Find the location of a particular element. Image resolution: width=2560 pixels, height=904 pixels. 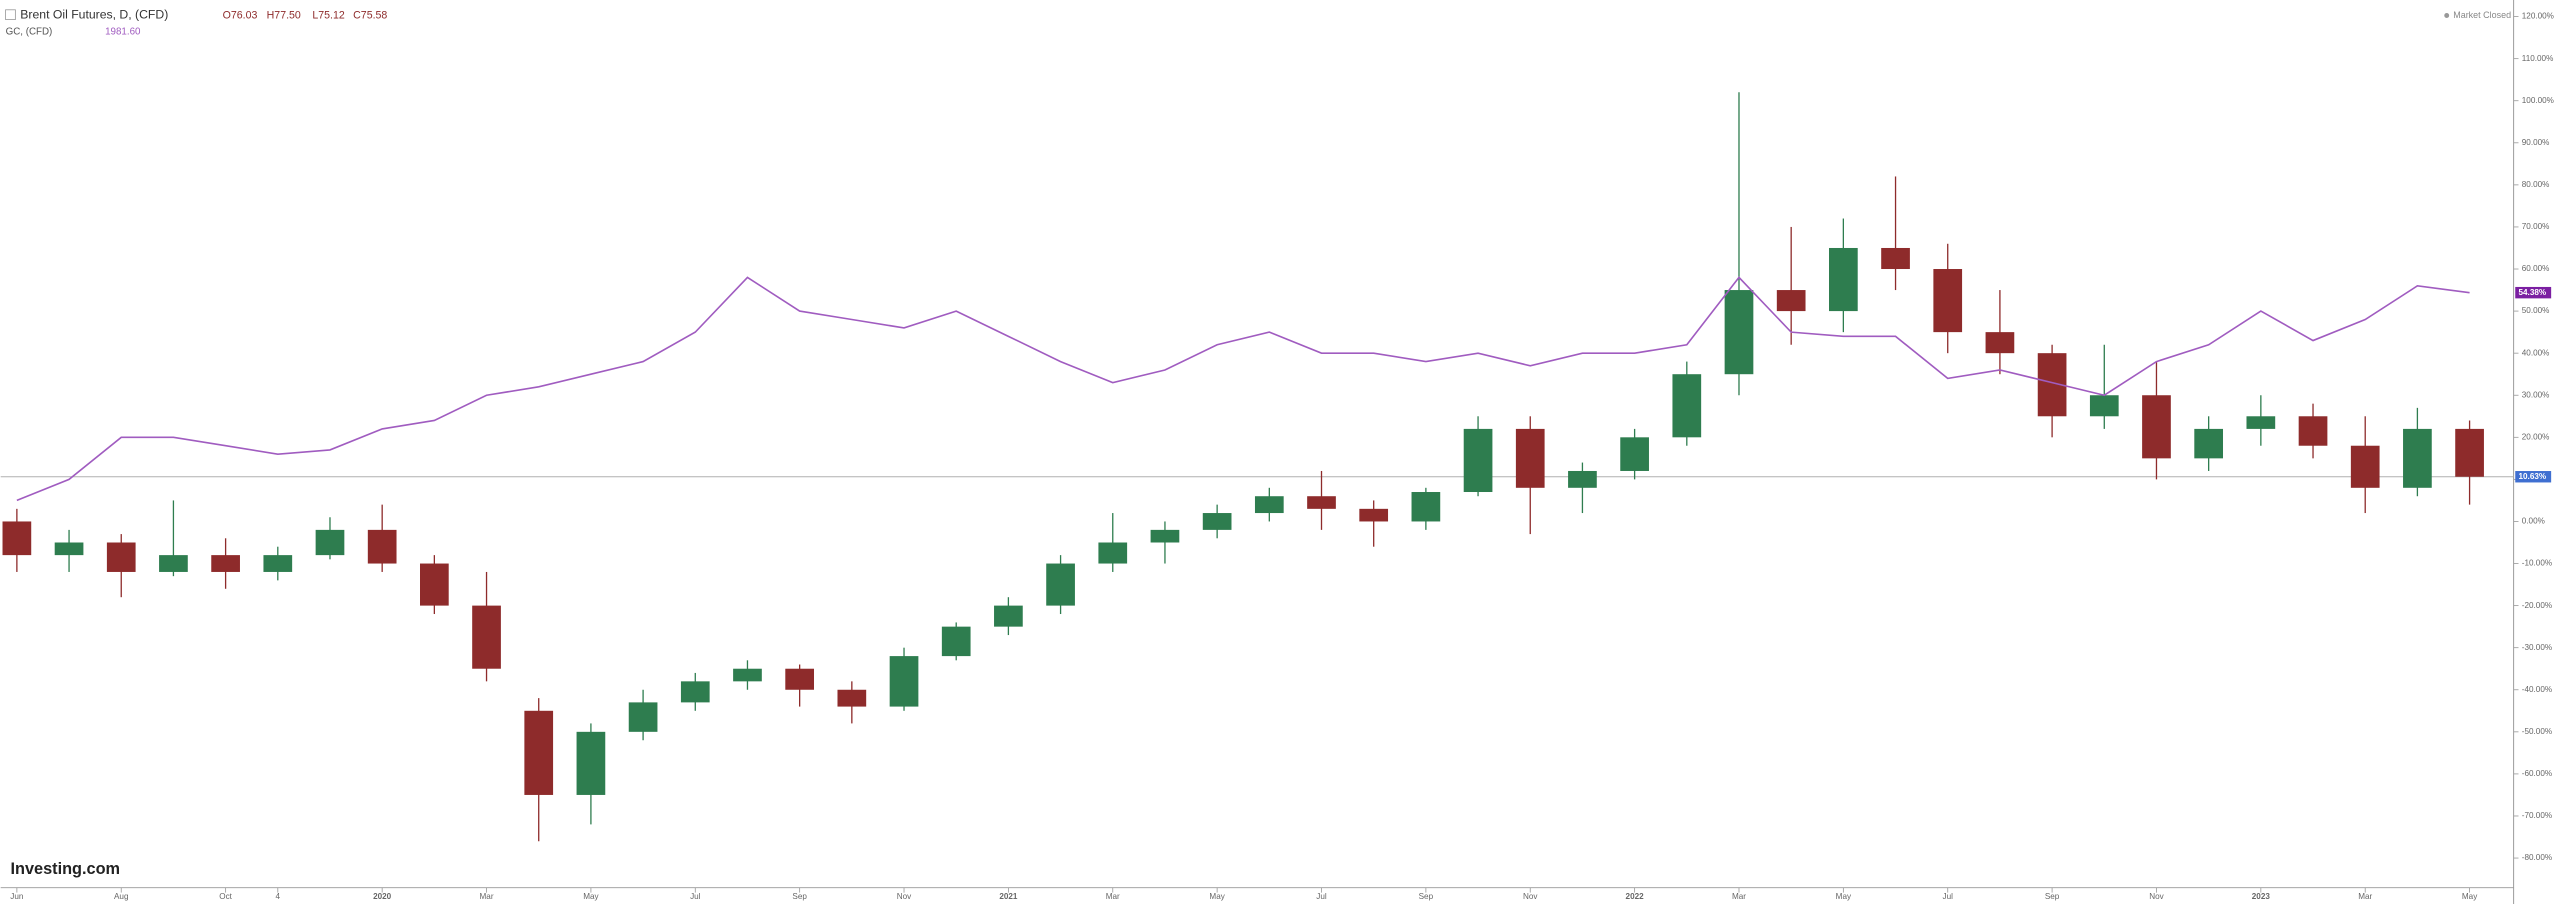

market-status: Market Closed is located at coordinates (2482, 15).